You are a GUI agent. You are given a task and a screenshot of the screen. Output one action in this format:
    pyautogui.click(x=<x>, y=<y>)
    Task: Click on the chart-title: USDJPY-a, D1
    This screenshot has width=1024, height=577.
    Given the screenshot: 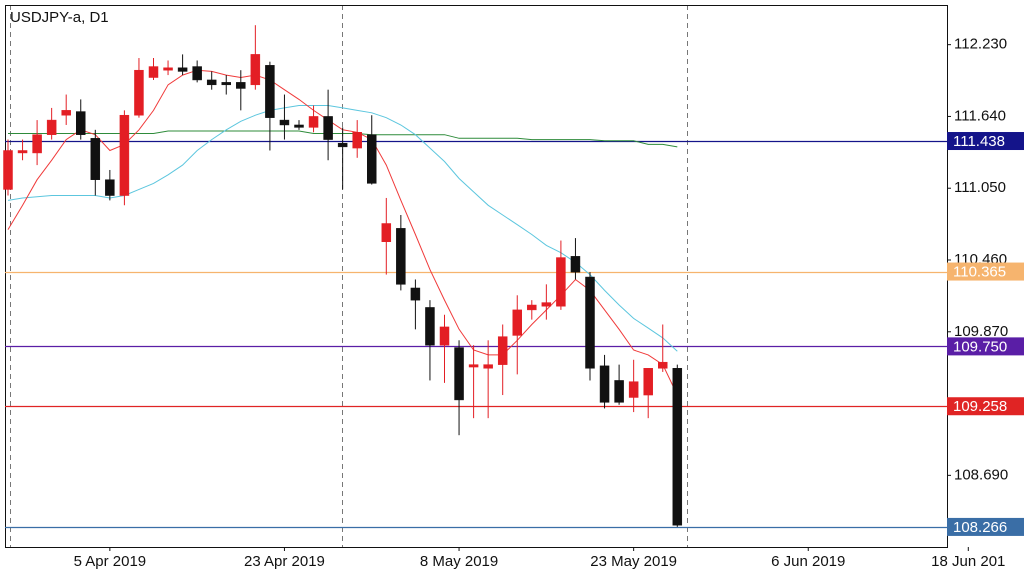 What is the action you would take?
    pyautogui.click(x=59, y=17)
    